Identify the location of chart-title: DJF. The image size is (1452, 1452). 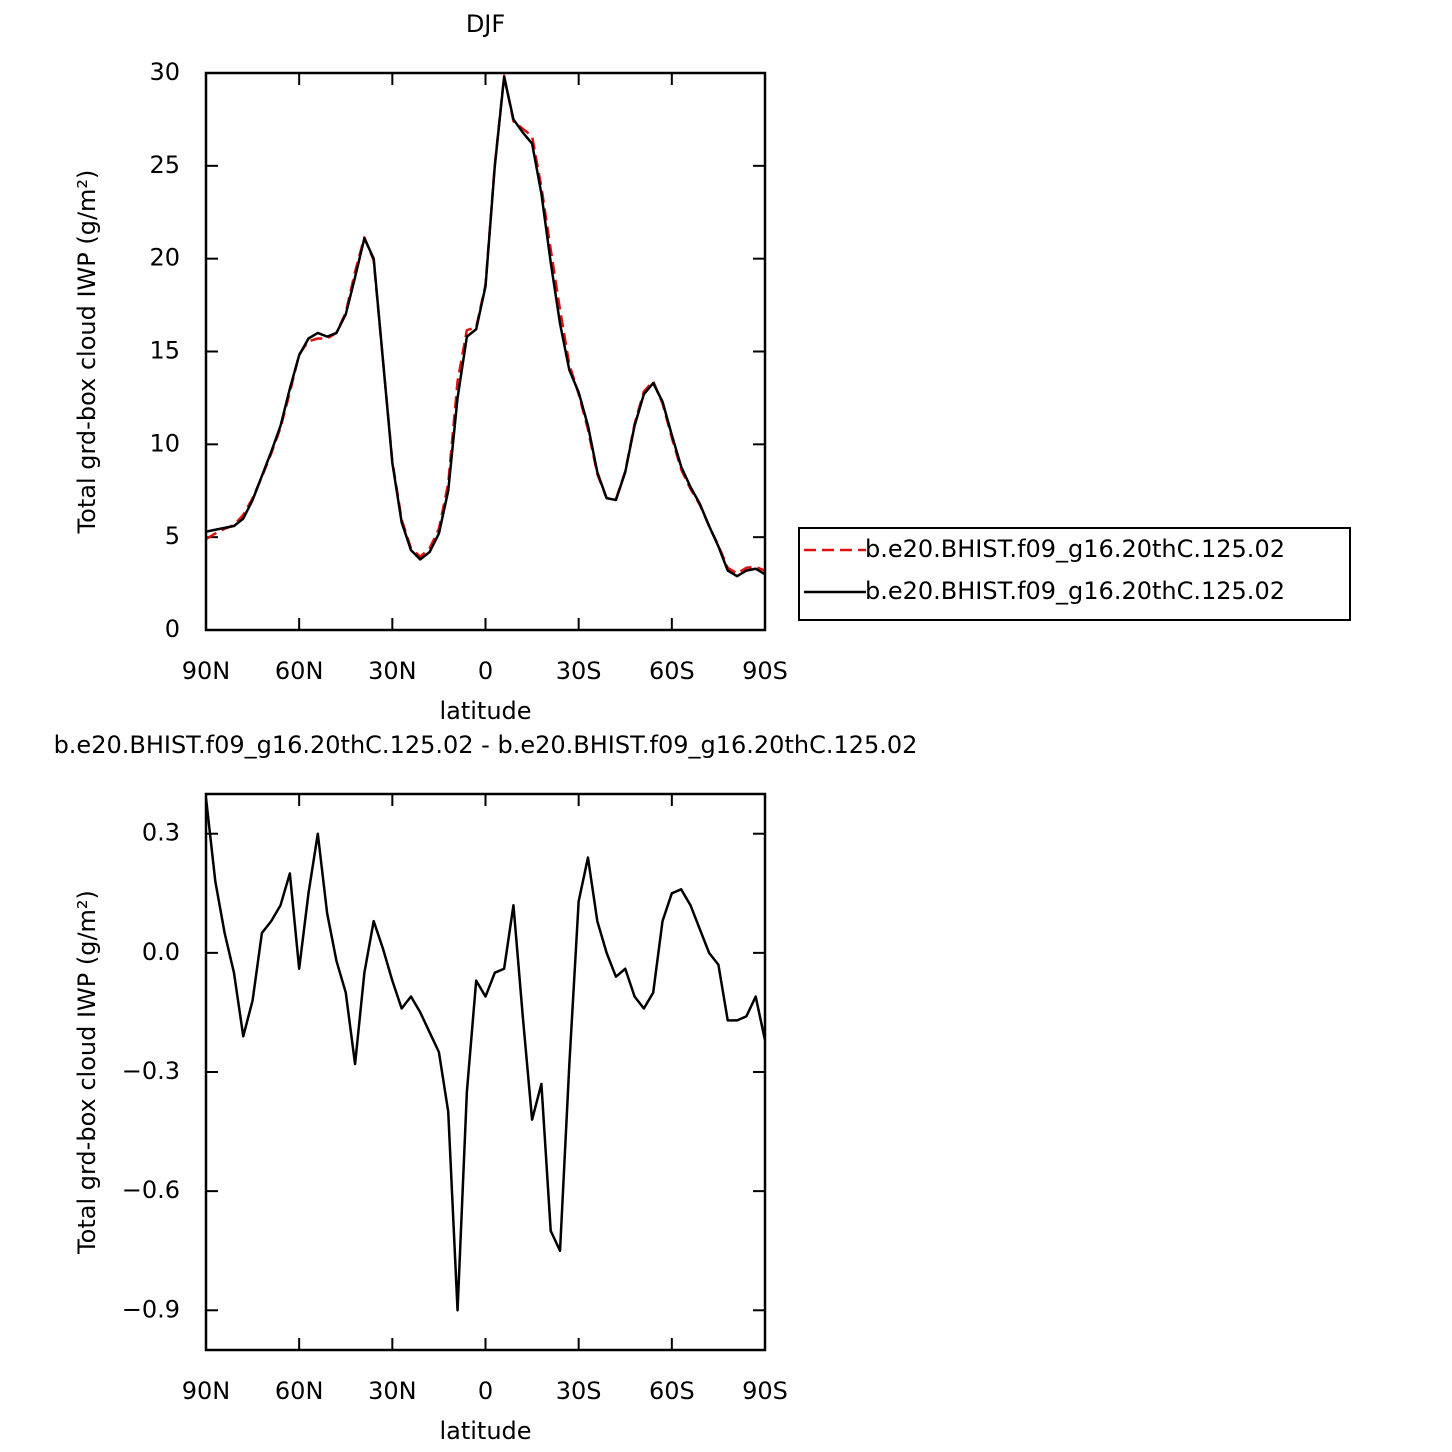
(485, 24).